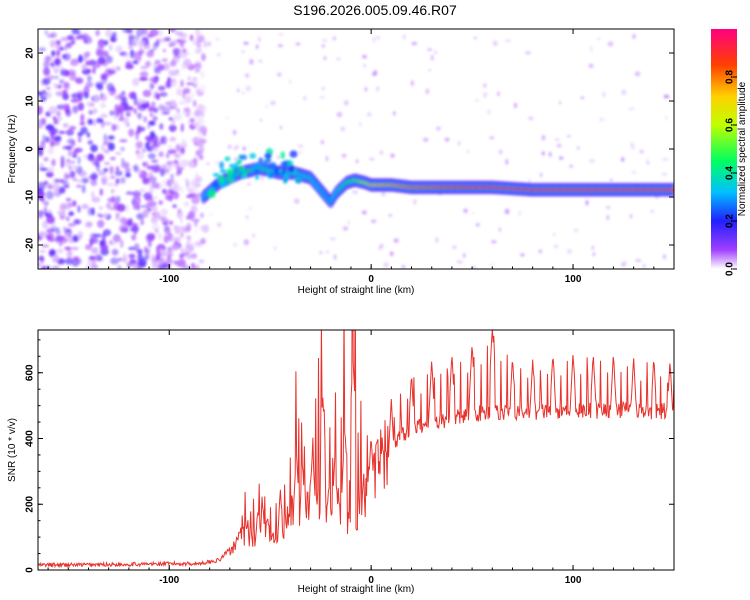 The width and height of the screenshot is (750, 600). Describe the element at coordinates (30, 503) in the screenshot. I see `snr-ytick-label: 200` at that location.